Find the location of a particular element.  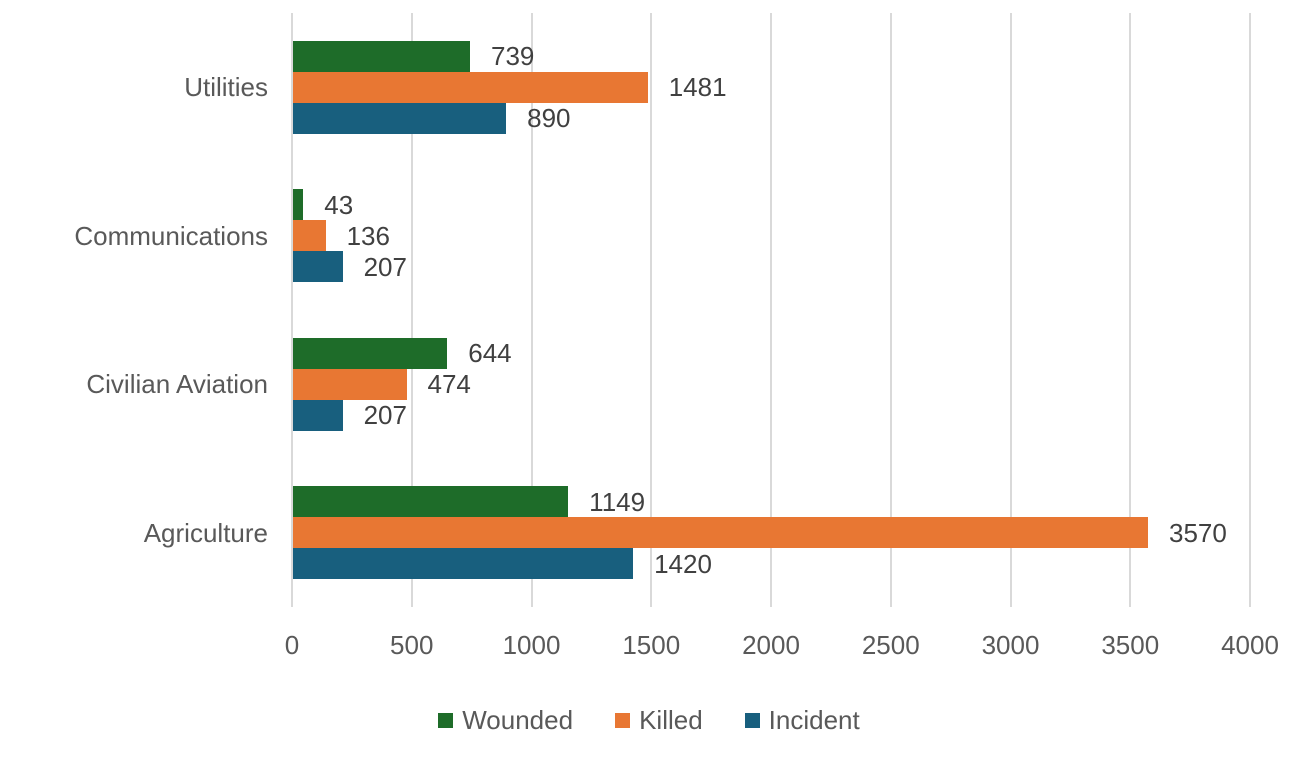

legend-label: Wounded is located at coordinates (518, 720).